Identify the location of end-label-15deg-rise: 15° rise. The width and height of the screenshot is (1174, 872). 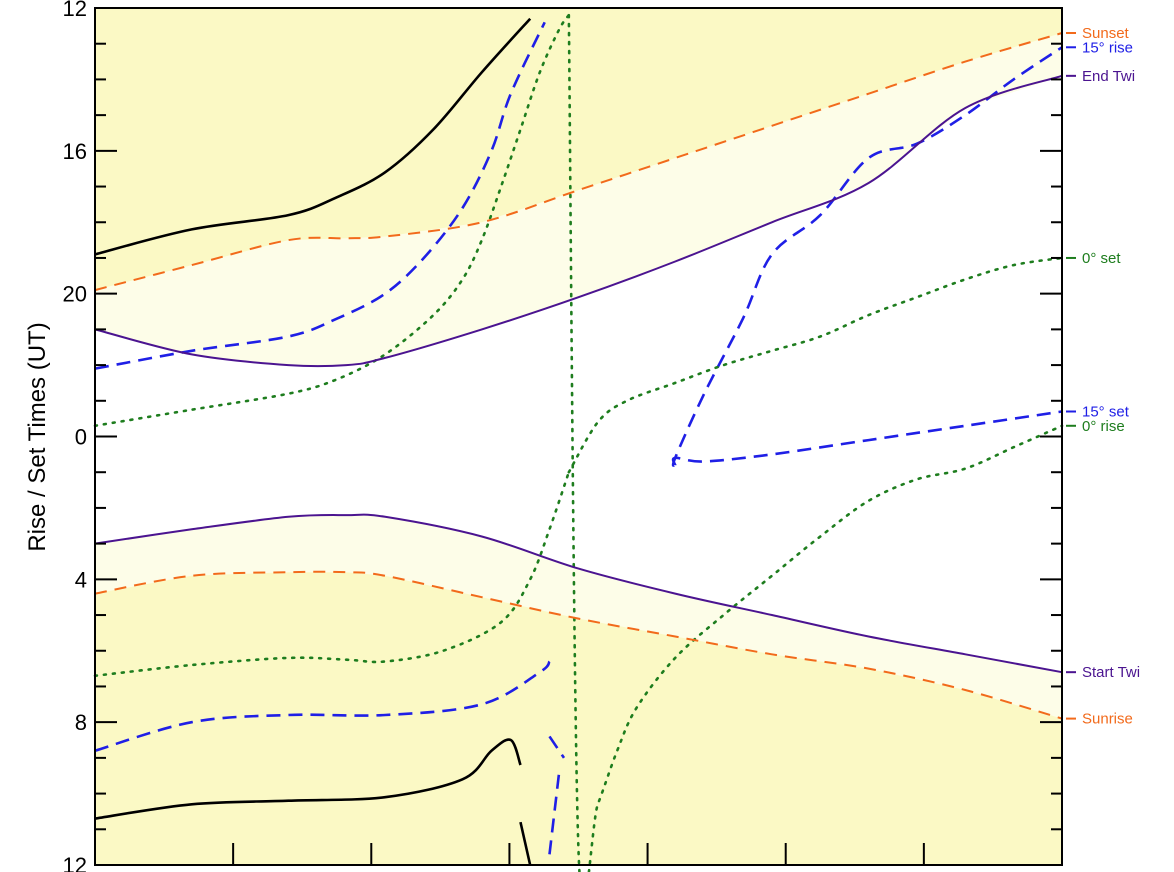
(1107, 47).